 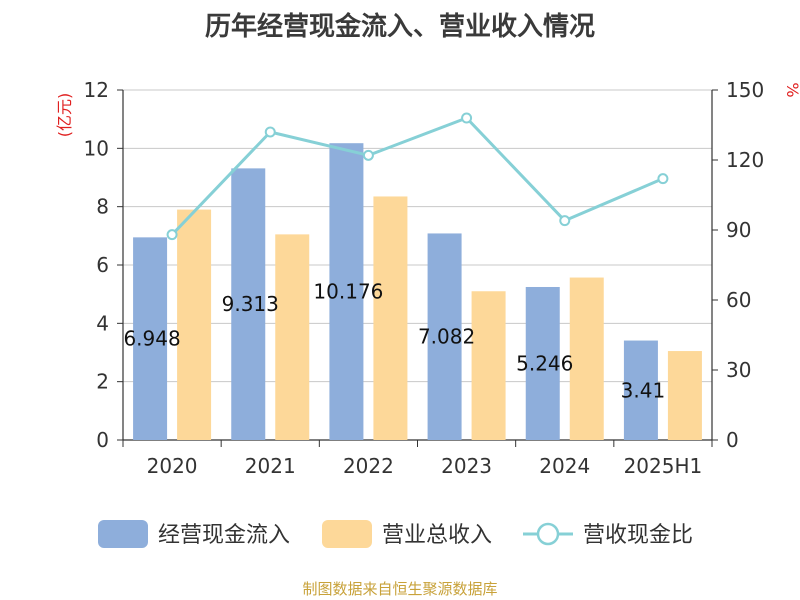 What do you see at coordinates (368, 466) in the screenshot?
I see `x-axis-tick-label: 2022` at bounding box center [368, 466].